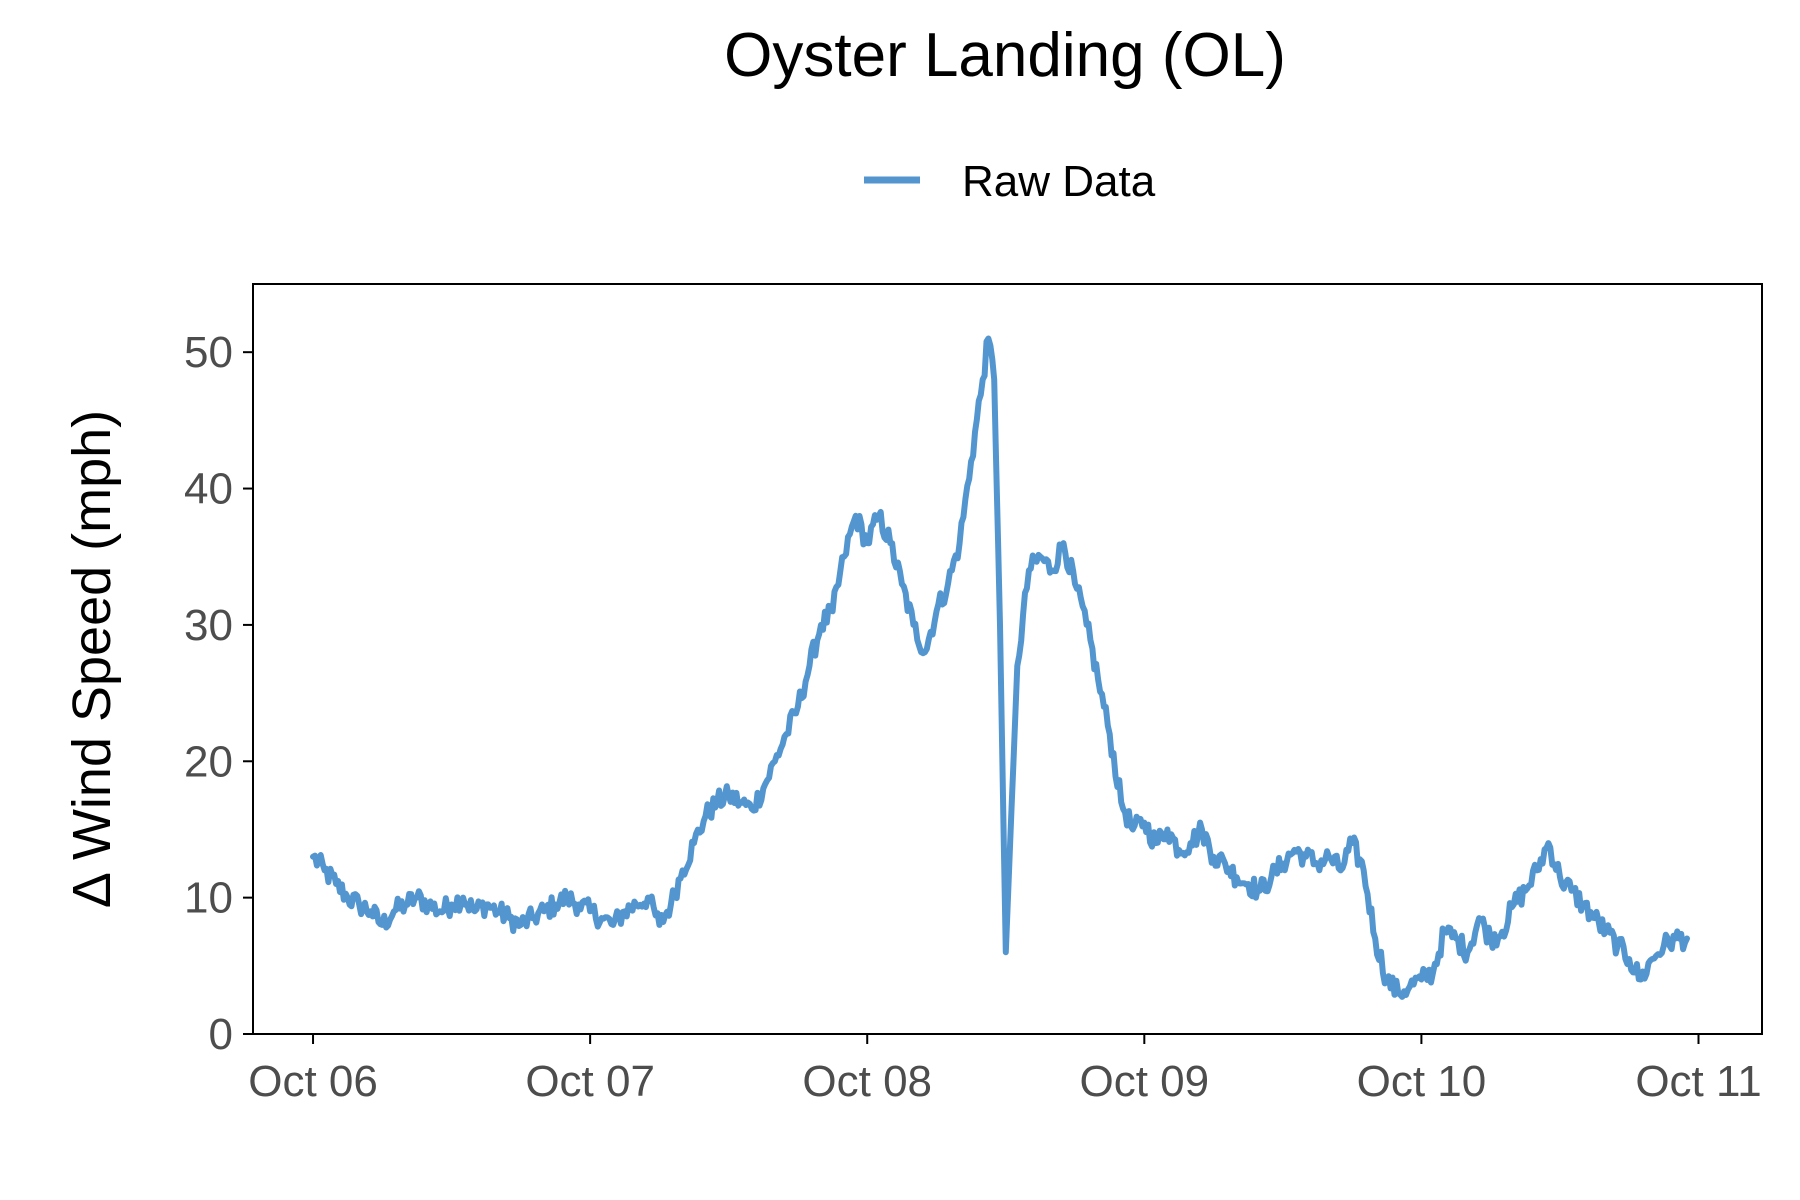  What do you see at coordinates (1005, 55) in the screenshot?
I see `chart-title: Oyster Landing (OL)` at bounding box center [1005, 55].